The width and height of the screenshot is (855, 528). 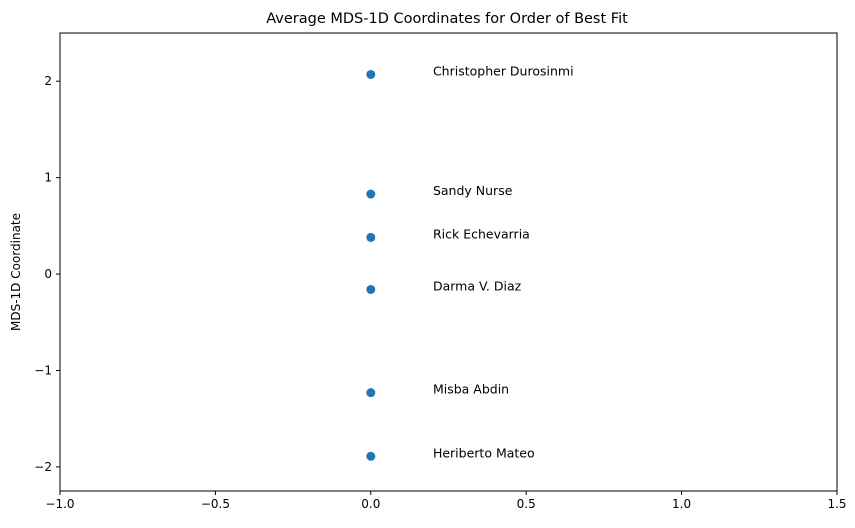 What do you see at coordinates (484, 452) in the screenshot?
I see `point-label: Heriberto Mateo` at bounding box center [484, 452].